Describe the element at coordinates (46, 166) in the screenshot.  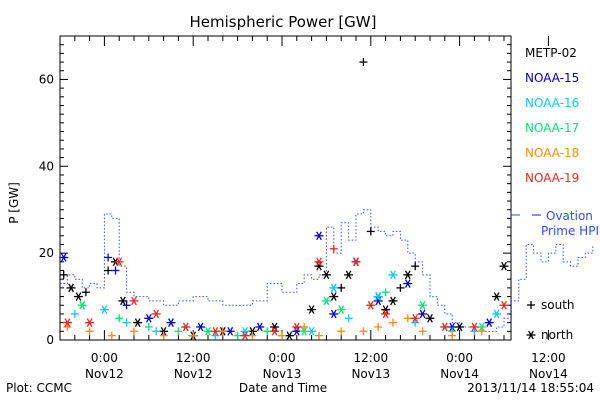
I see `y-tick-label: 40` at that location.